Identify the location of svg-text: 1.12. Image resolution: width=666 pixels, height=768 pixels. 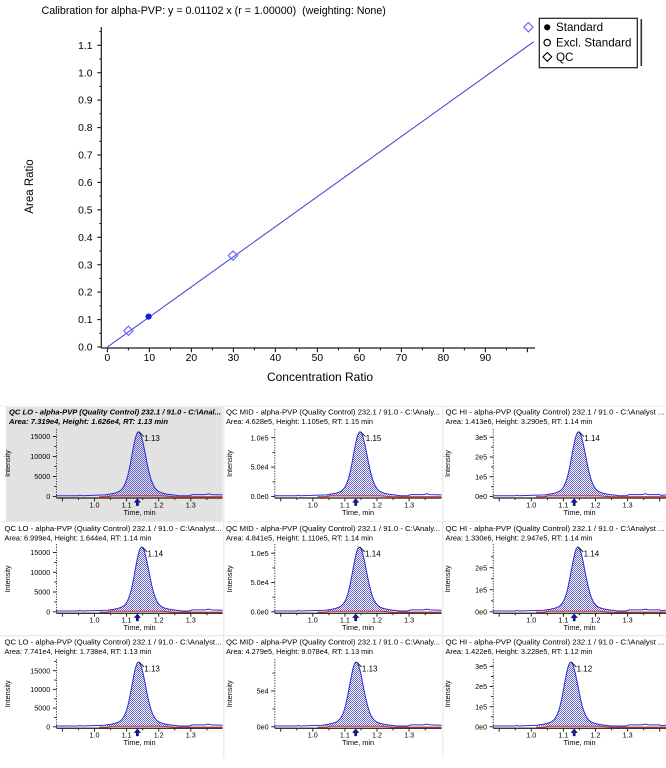
(585, 668).